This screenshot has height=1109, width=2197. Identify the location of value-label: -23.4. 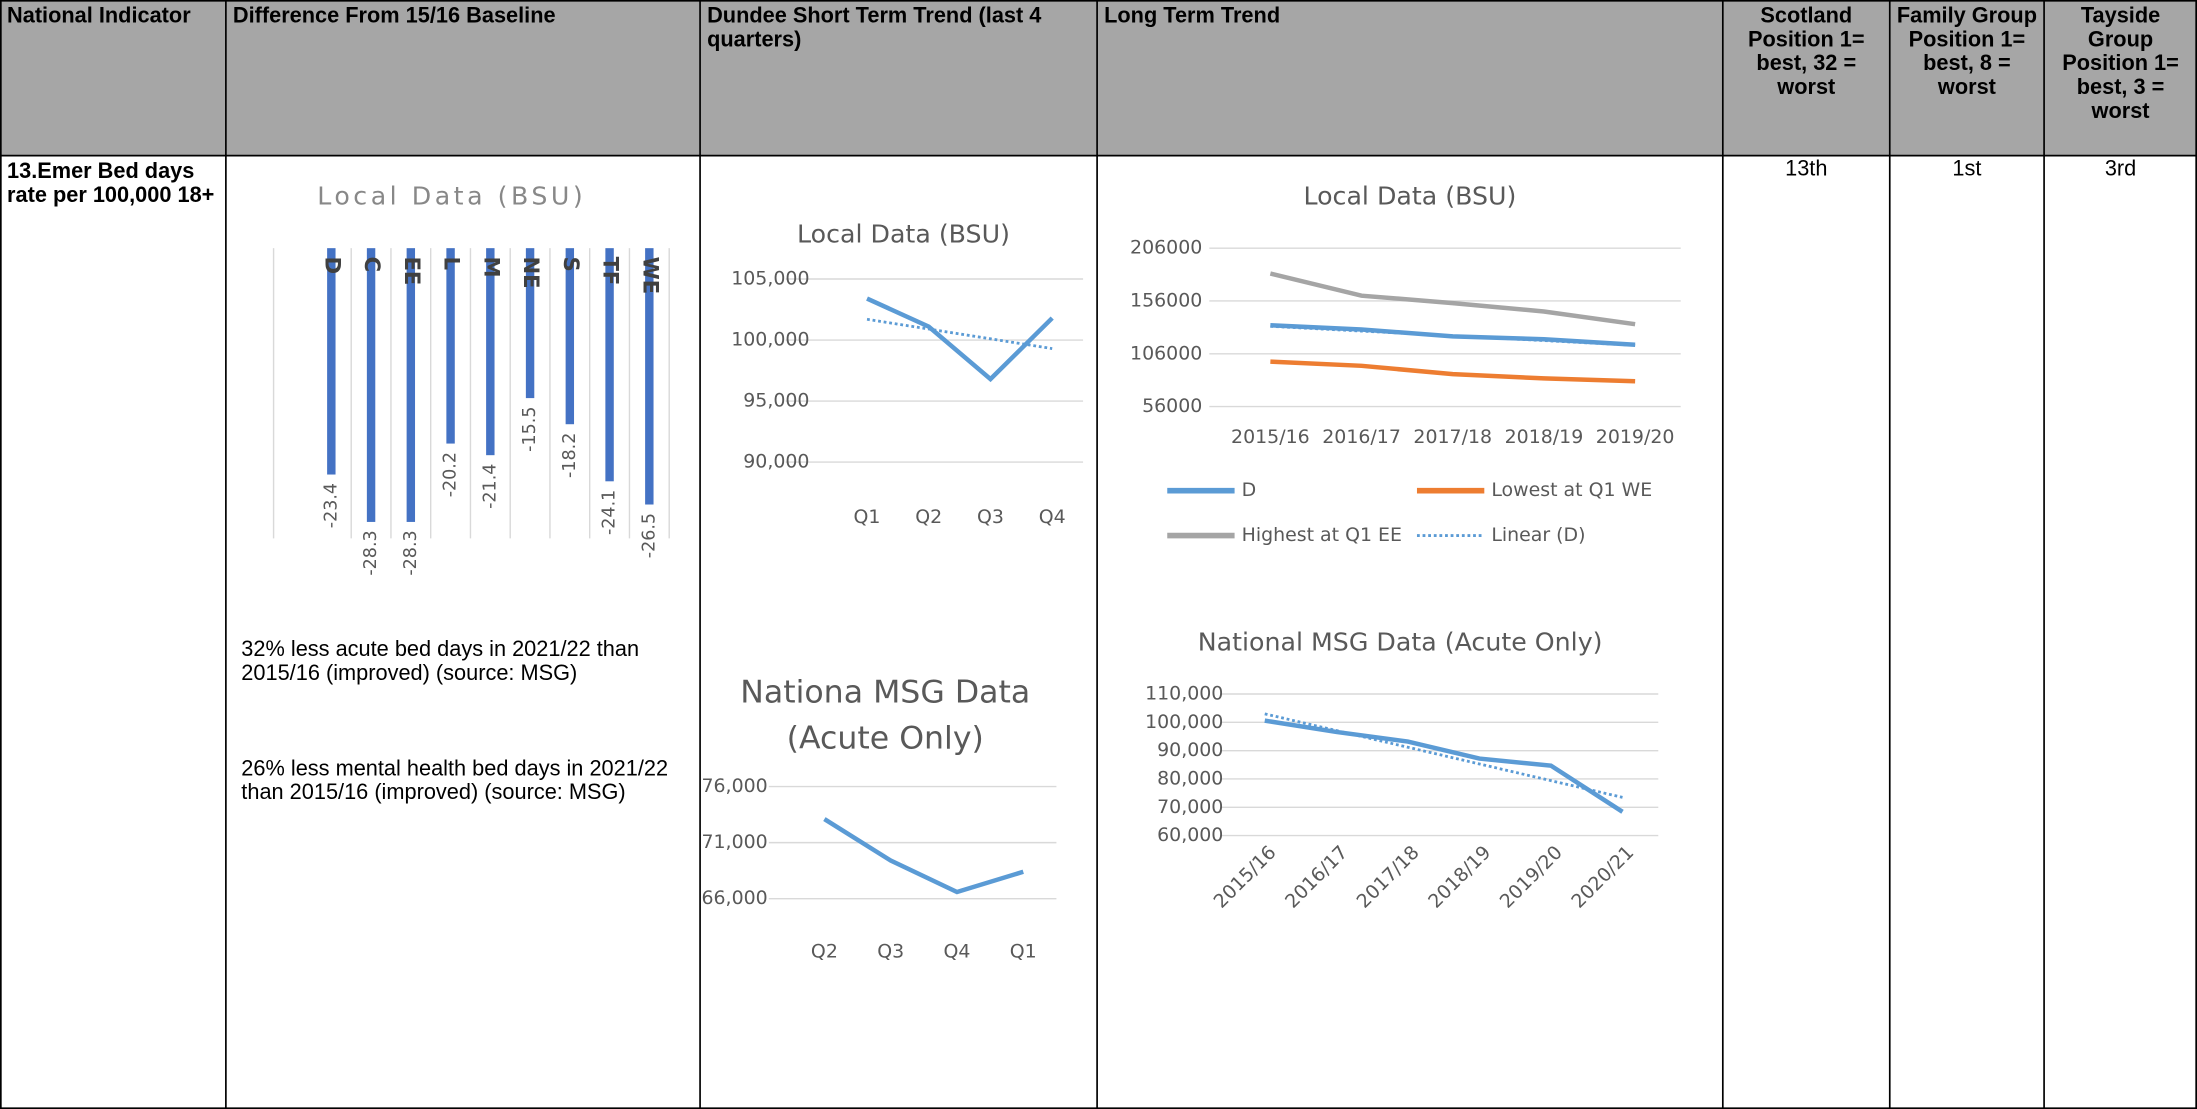
(331, 505).